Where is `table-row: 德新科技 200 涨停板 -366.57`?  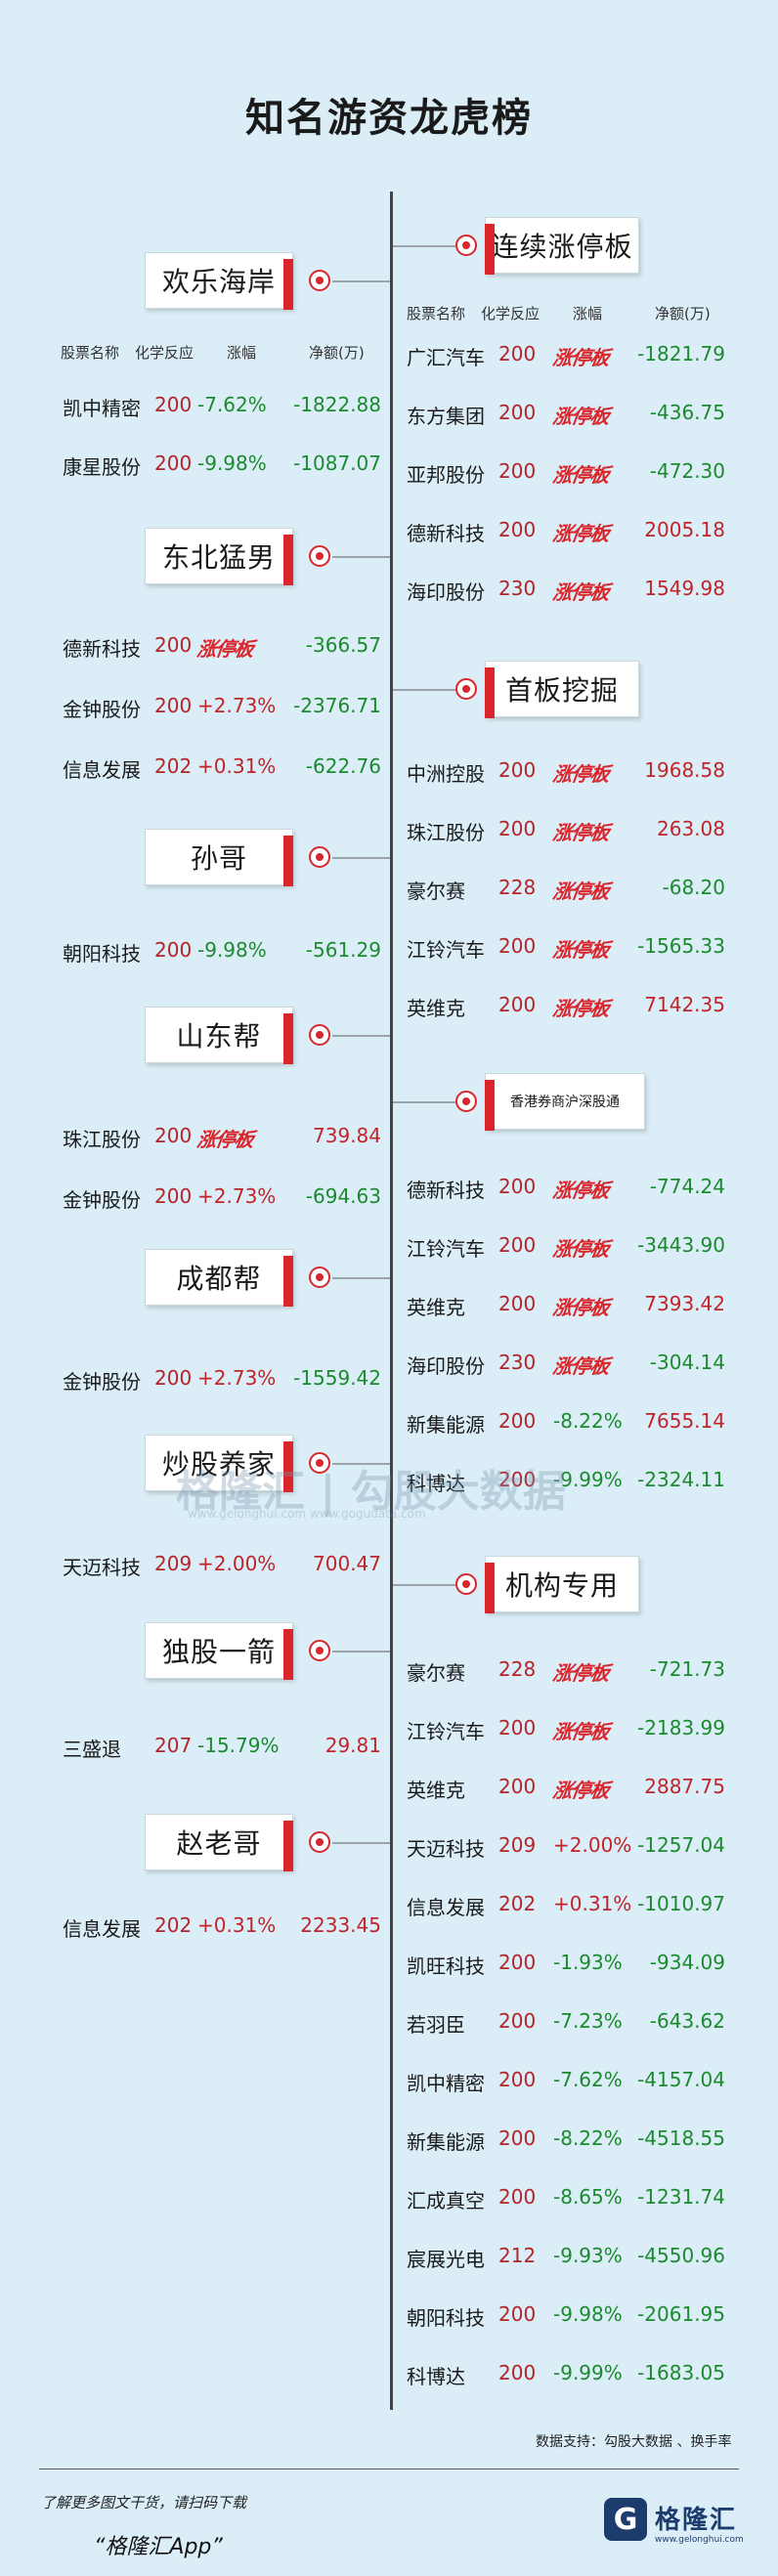 table-row: 德新科技 200 涨停板 -366.57 is located at coordinates (229, 648).